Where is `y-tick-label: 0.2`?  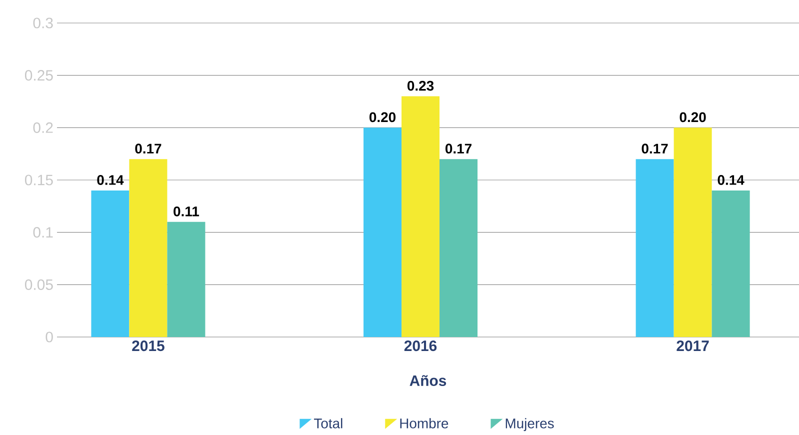 y-tick-label: 0.2 is located at coordinates (43, 127).